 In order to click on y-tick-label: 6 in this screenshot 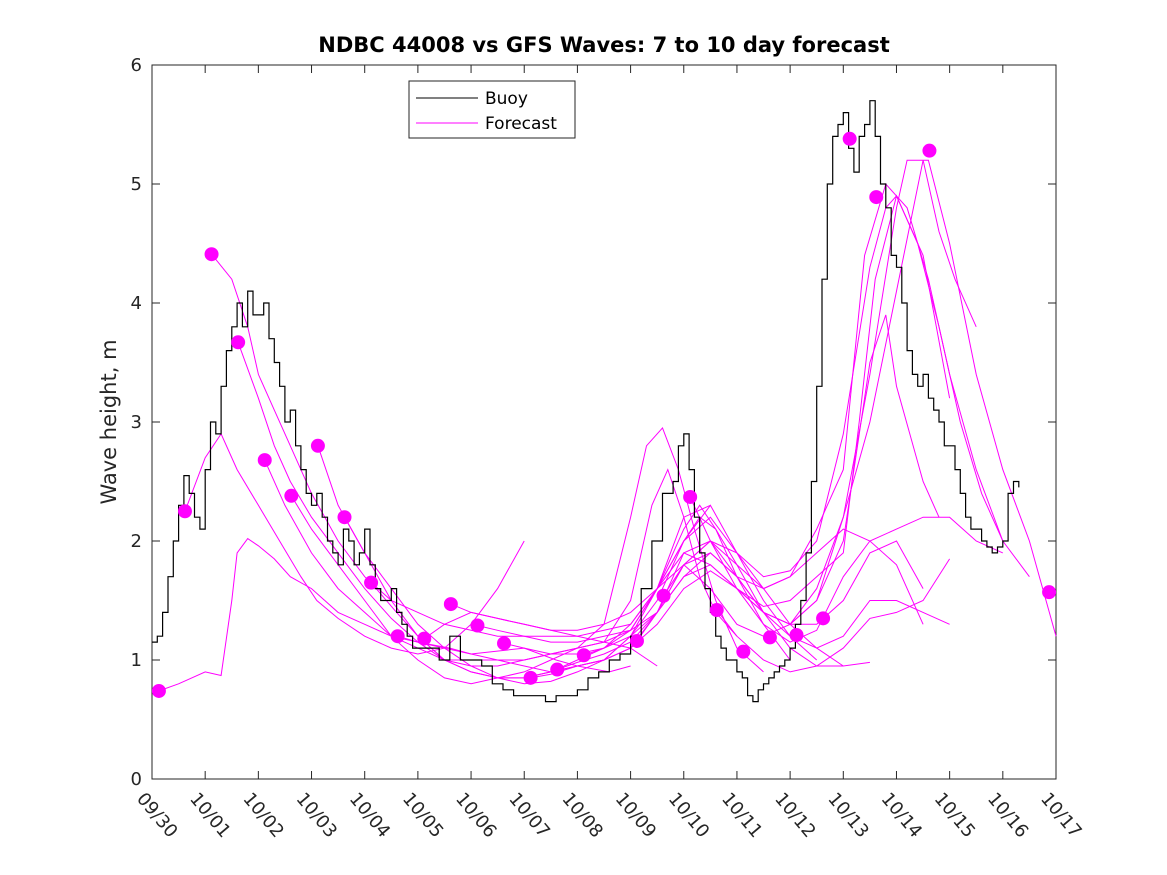, I will do `click(136, 65)`.